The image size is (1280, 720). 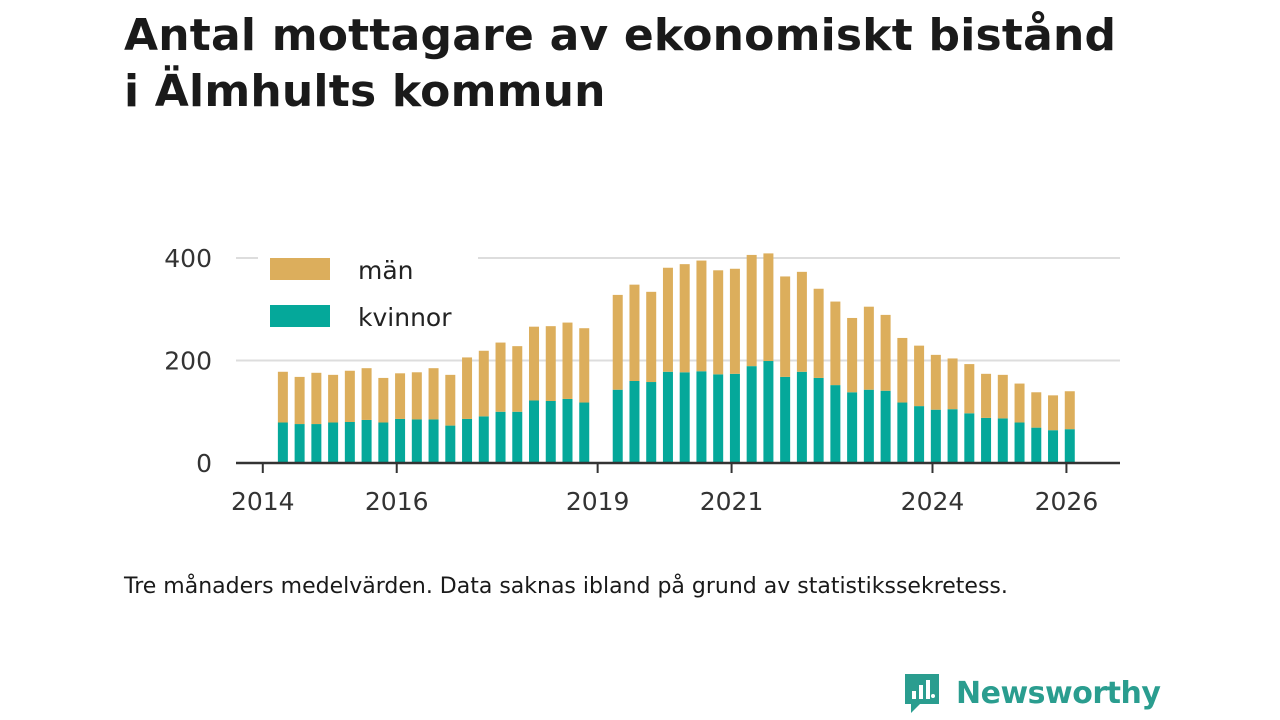 What do you see at coordinates (188, 361) in the screenshot?
I see `y-tick-label-200: 200` at bounding box center [188, 361].